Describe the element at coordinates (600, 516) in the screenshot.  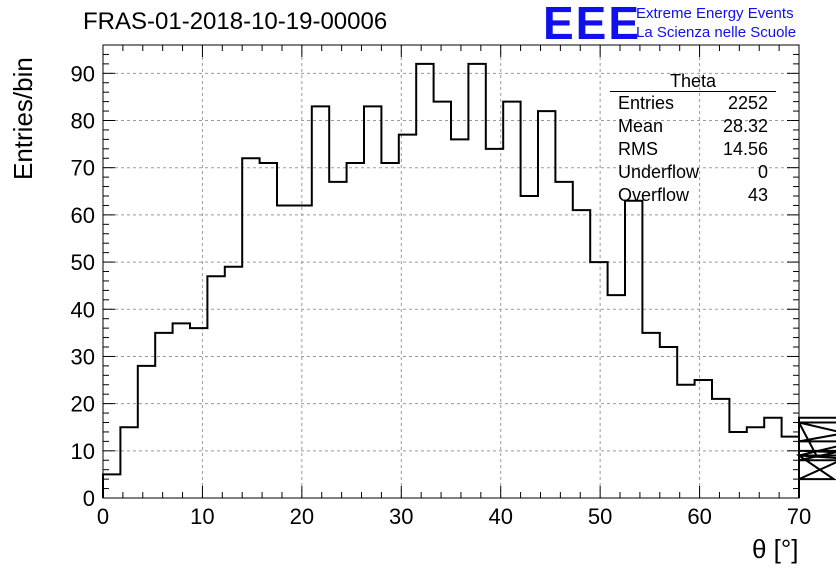
I see `x-tick-label: 50` at that location.